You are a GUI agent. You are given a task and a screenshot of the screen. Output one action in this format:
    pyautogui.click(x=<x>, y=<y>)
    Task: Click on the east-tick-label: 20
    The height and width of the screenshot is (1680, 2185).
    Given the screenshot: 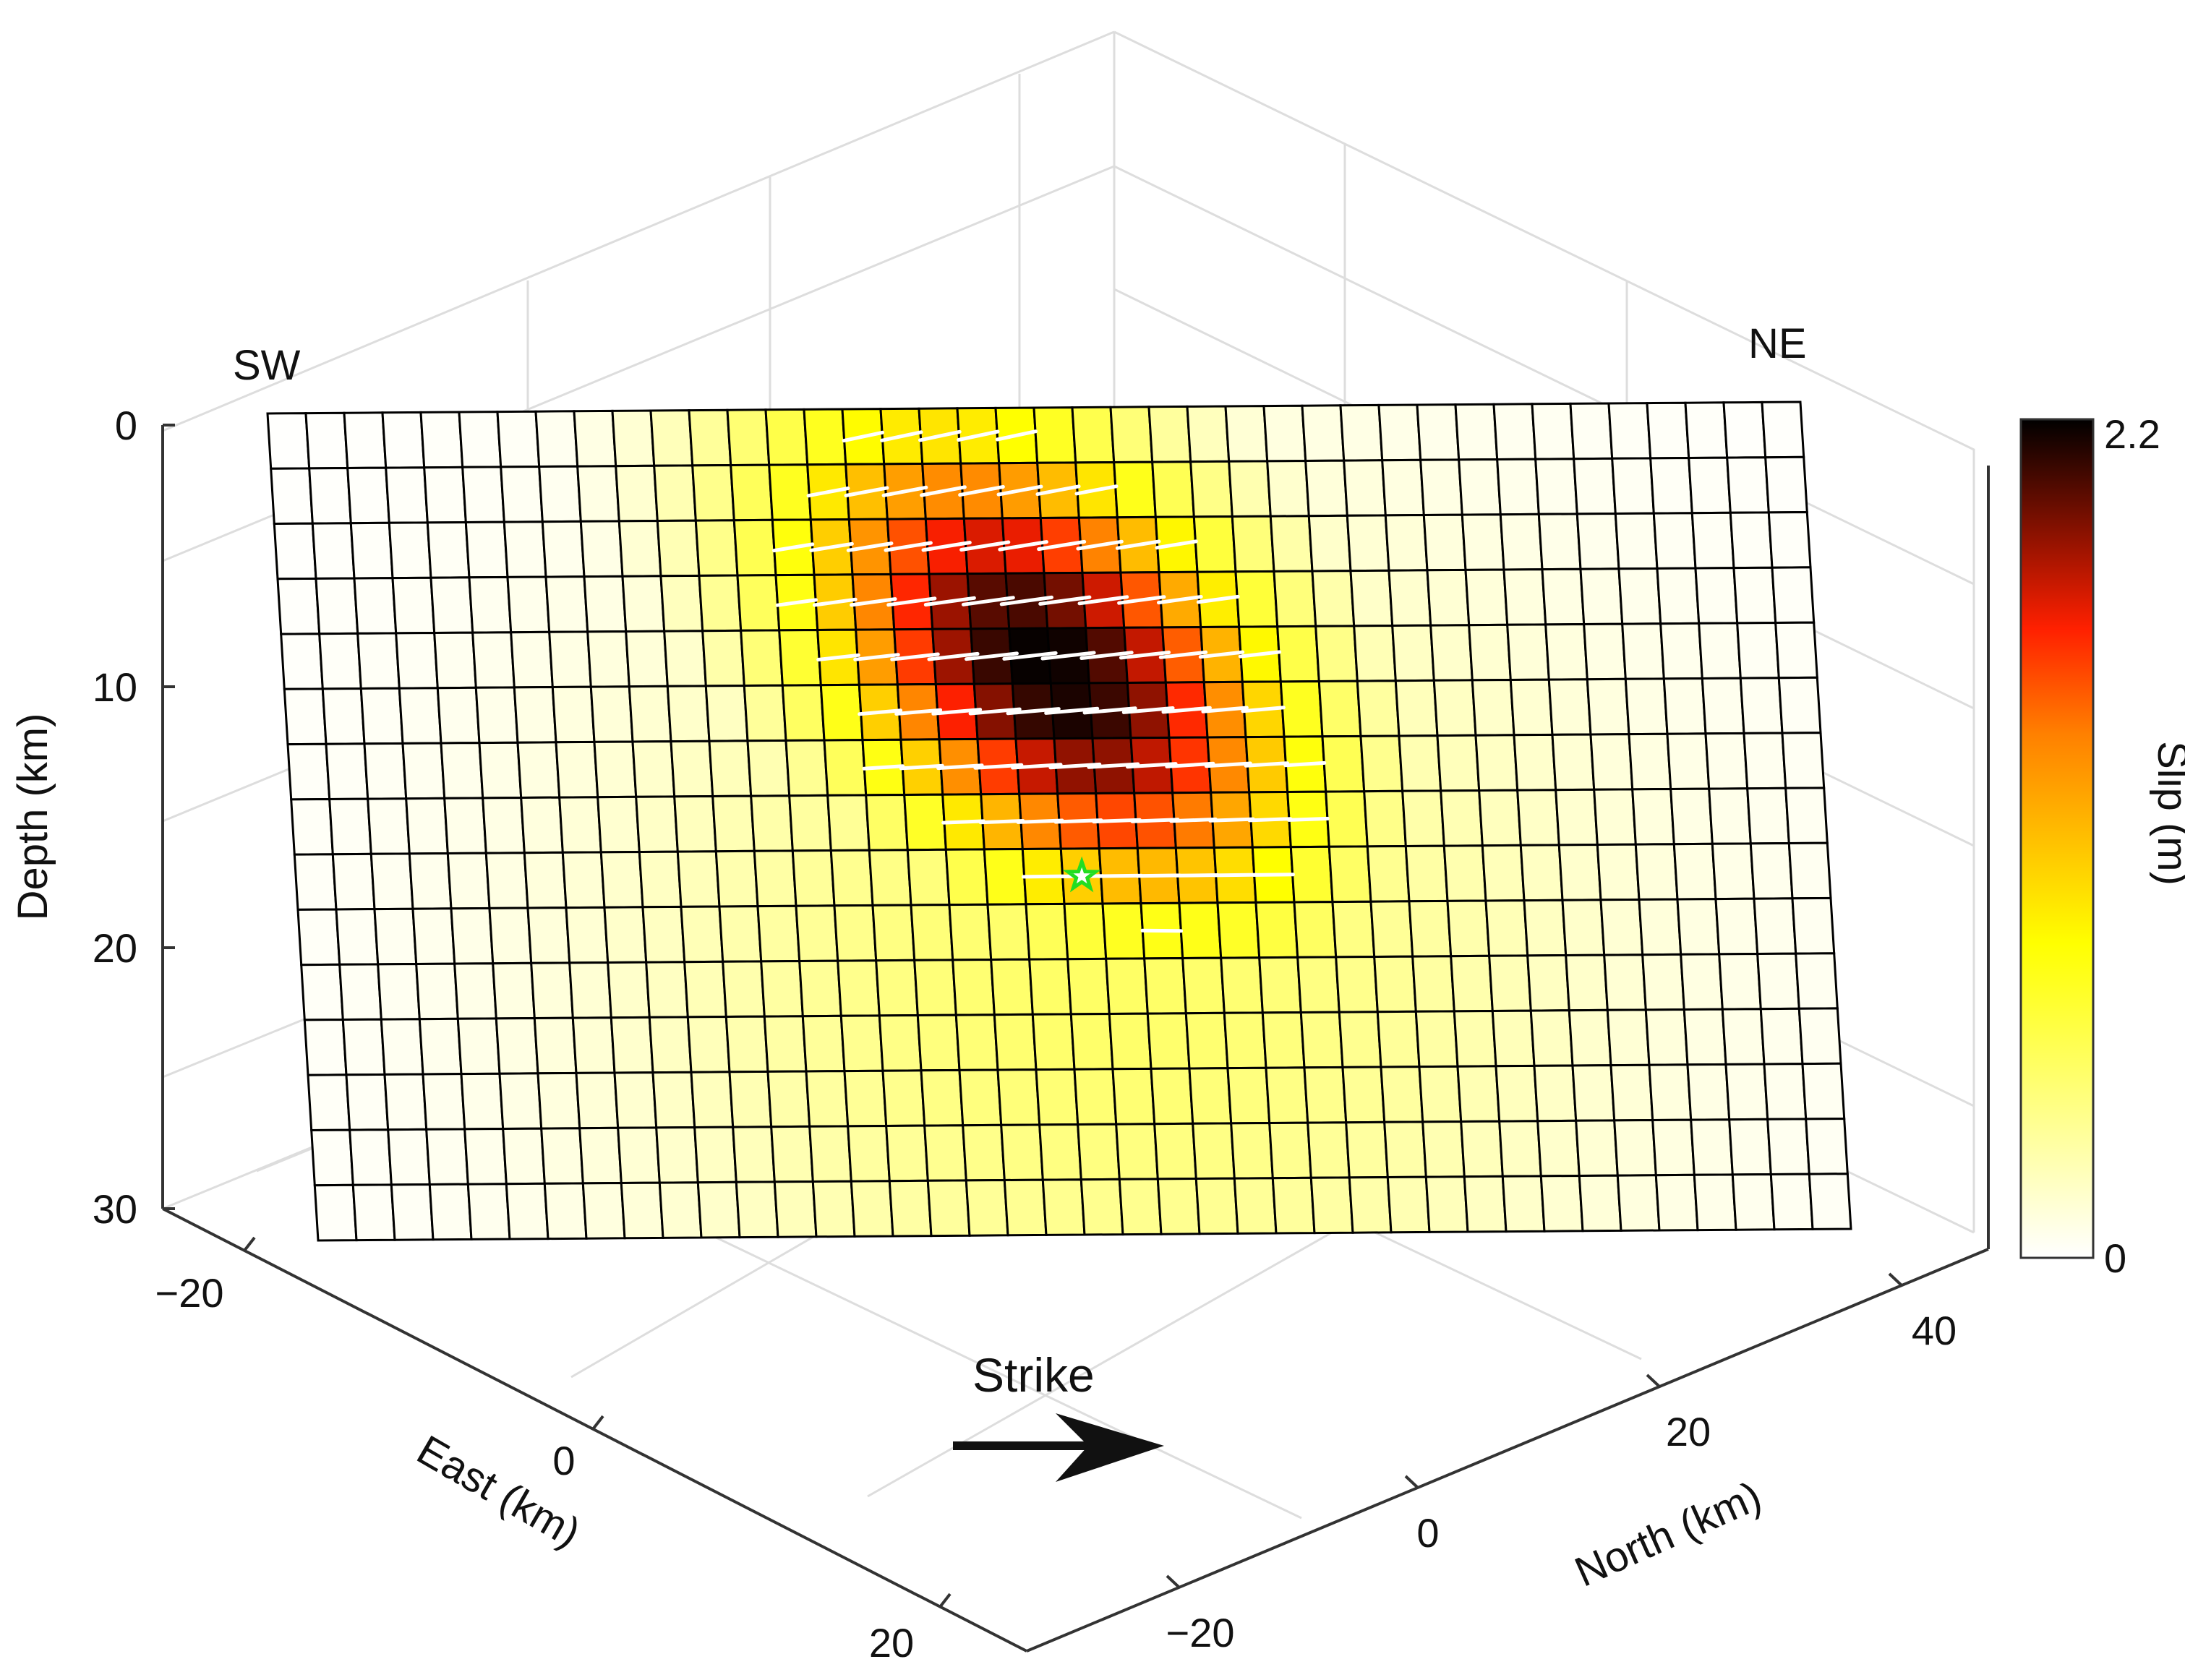 What is the action you would take?
    pyautogui.click(x=891, y=1643)
    